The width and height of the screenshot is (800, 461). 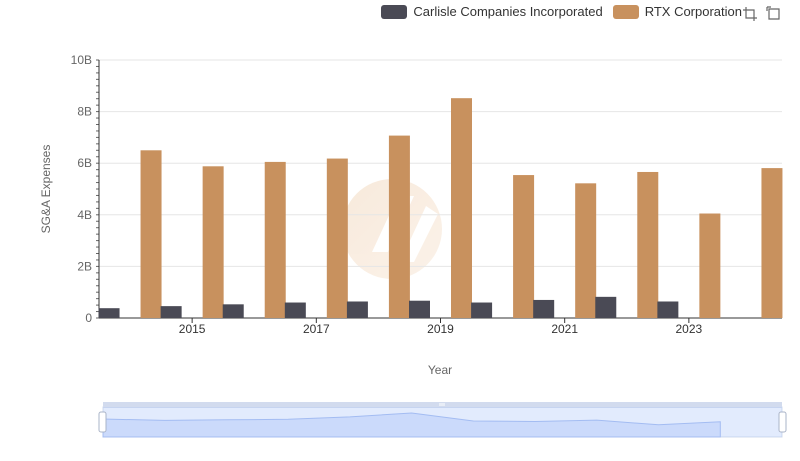 I want to click on bar-rtx-2014, so click(x=151, y=234).